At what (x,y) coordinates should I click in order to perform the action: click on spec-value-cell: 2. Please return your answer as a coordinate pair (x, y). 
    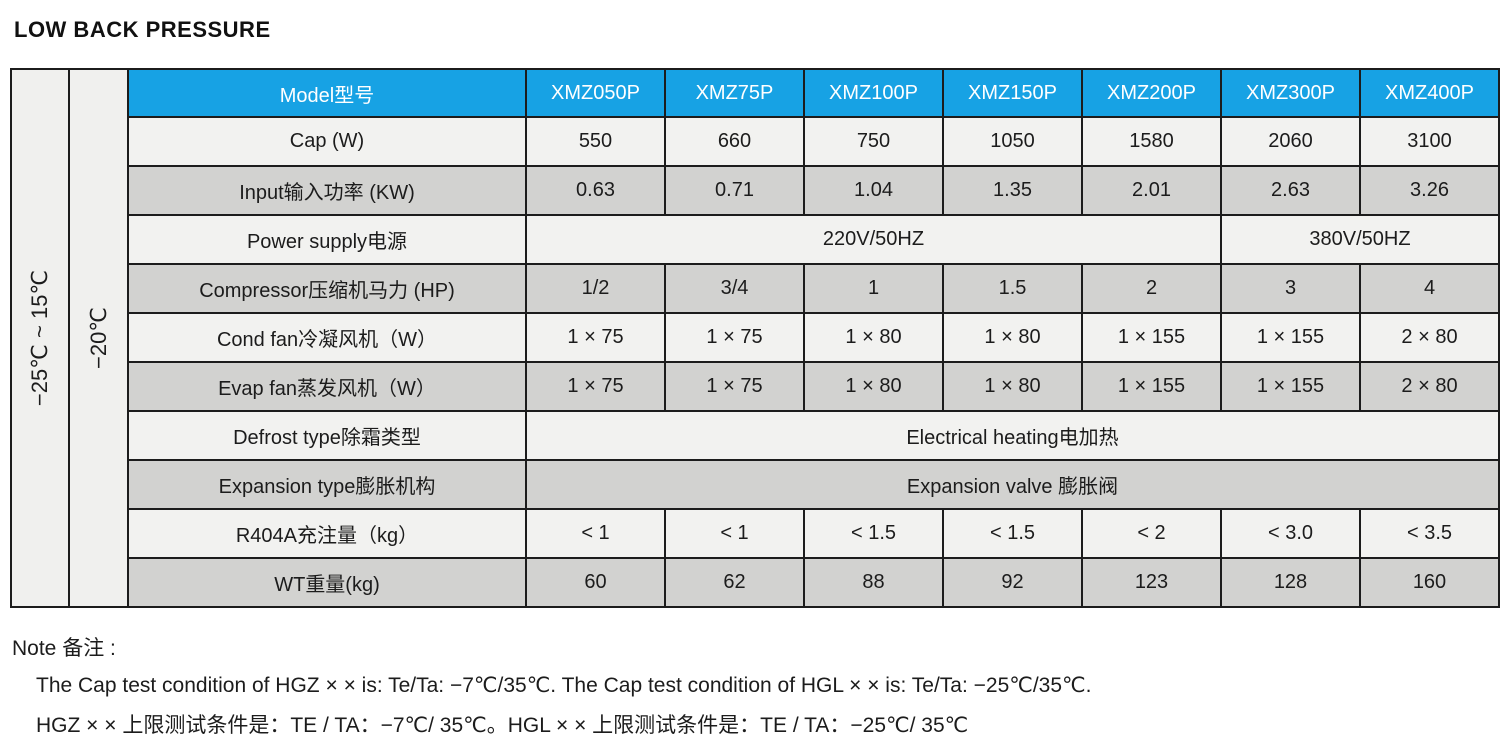
    Looking at the image, I should click on (1151, 288).